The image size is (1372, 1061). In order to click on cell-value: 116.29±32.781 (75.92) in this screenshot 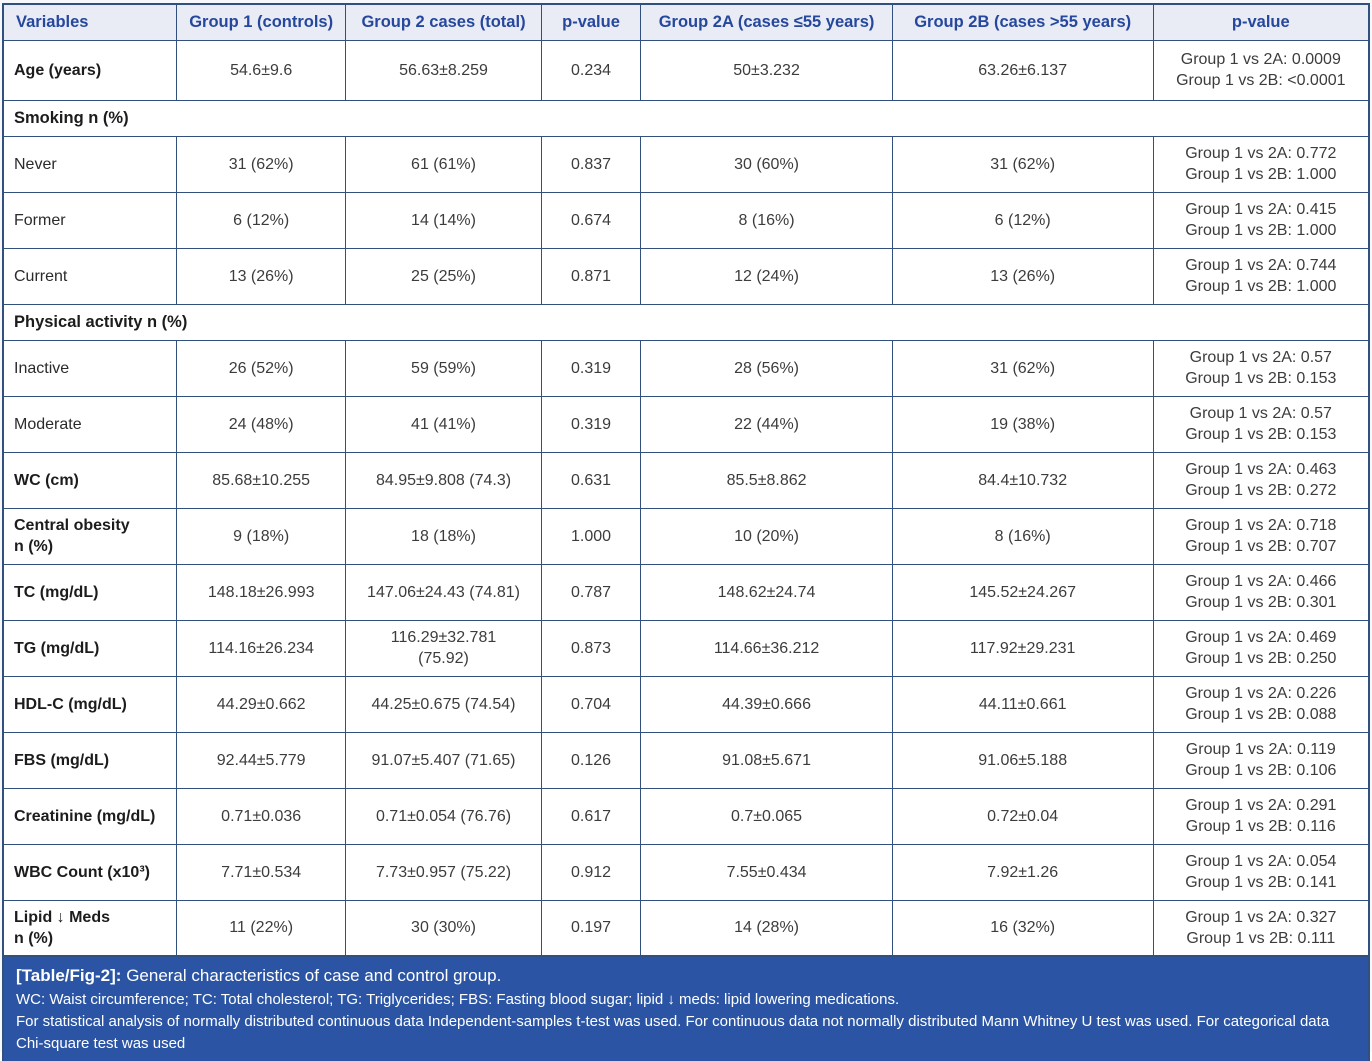, I will do `click(443, 648)`.